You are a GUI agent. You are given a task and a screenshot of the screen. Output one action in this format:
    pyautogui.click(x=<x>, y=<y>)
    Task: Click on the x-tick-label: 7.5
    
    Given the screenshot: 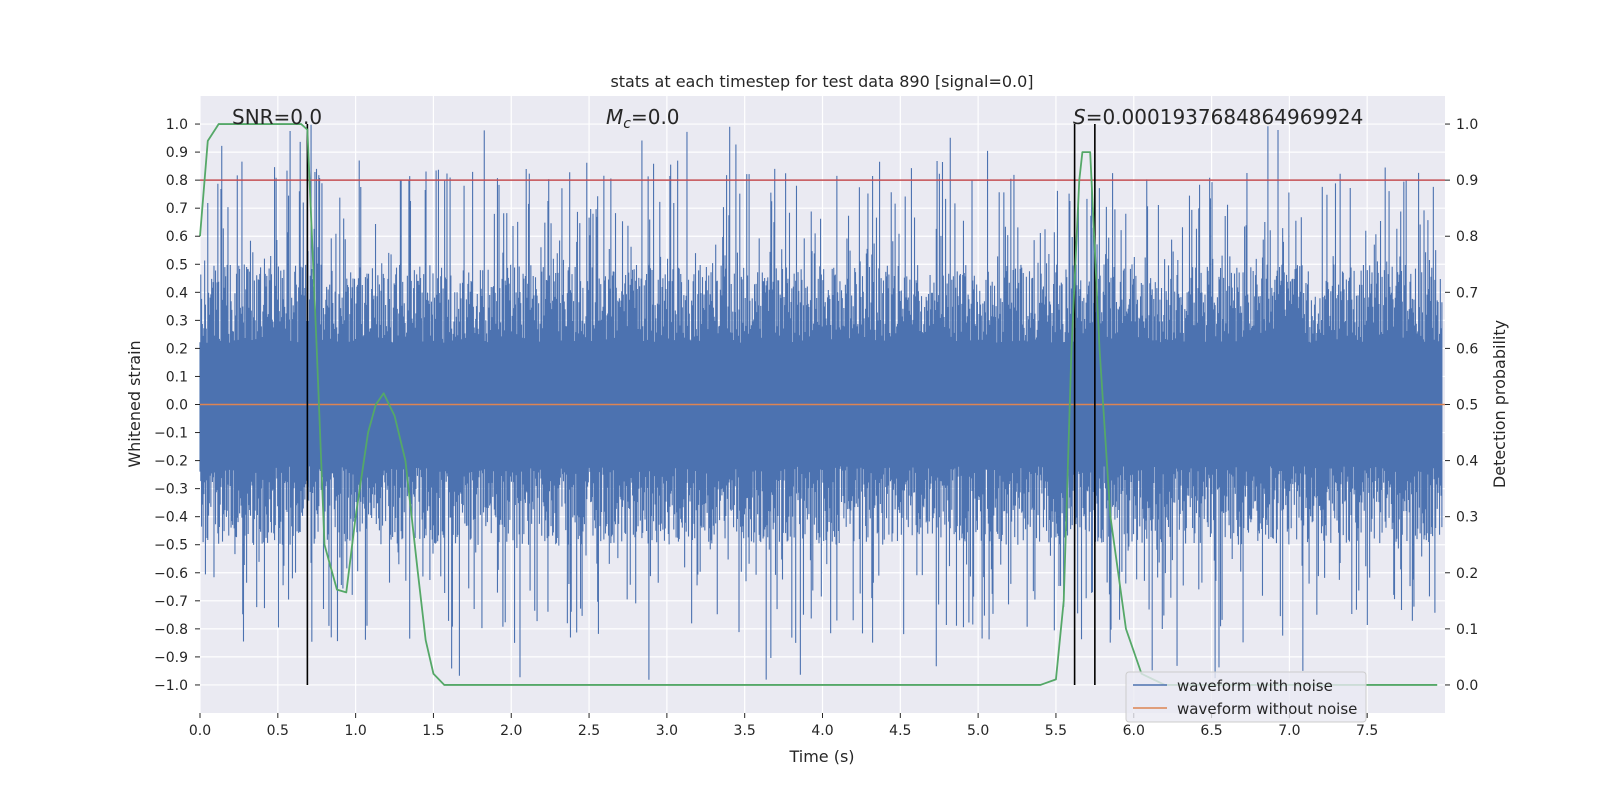 What is the action you would take?
    pyautogui.click(x=1367, y=731)
    